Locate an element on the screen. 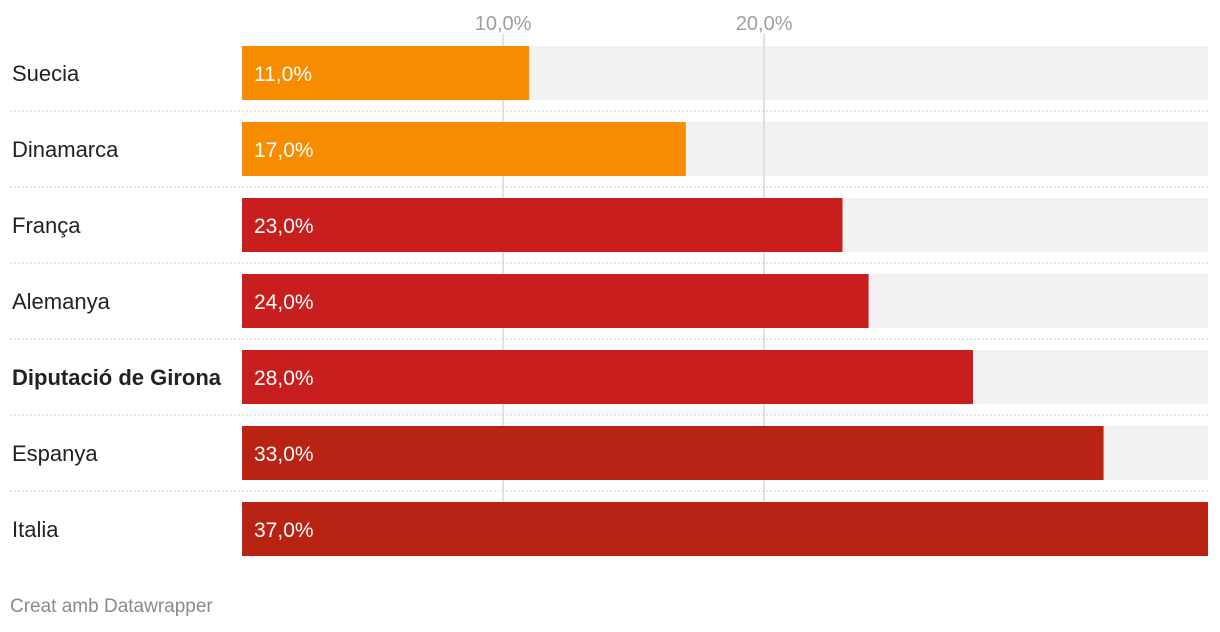 This screenshot has height=632, width=1220. category-label: Dinamarca is located at coordinates (65, 149).